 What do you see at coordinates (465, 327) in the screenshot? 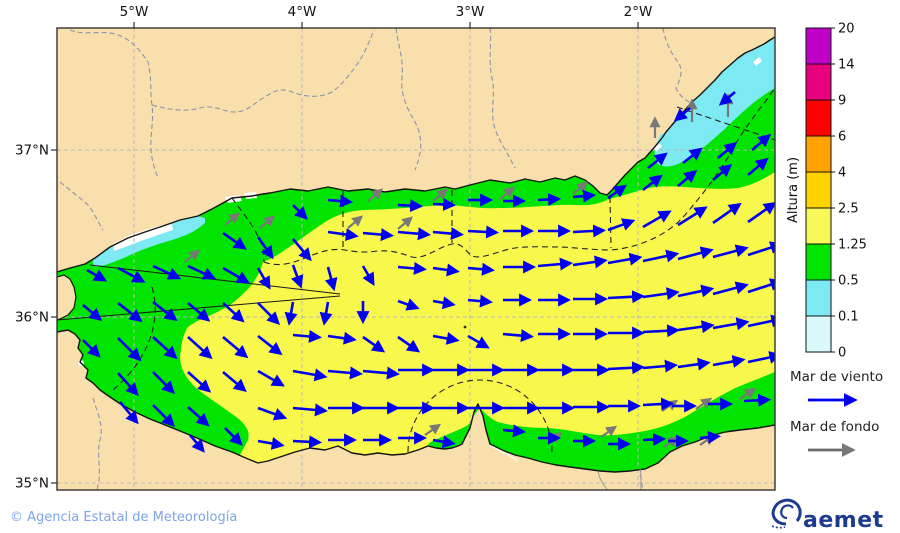
I see `alboran-island-dot` at bounding box center [465, 327].